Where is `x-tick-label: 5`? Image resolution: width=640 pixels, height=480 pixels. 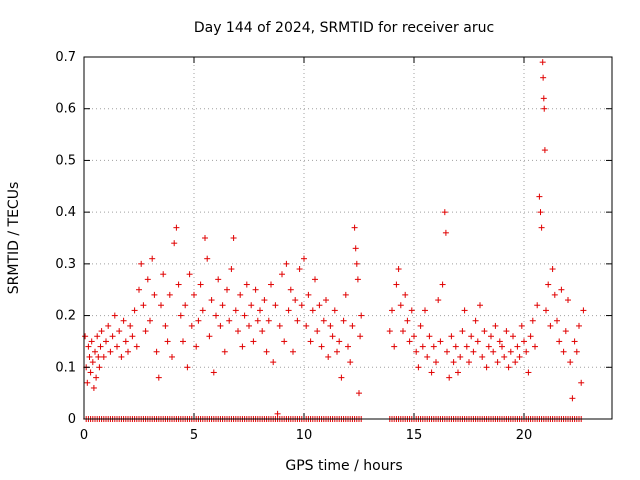
x-tick-label: 5 is located at coordinates (194, 435).